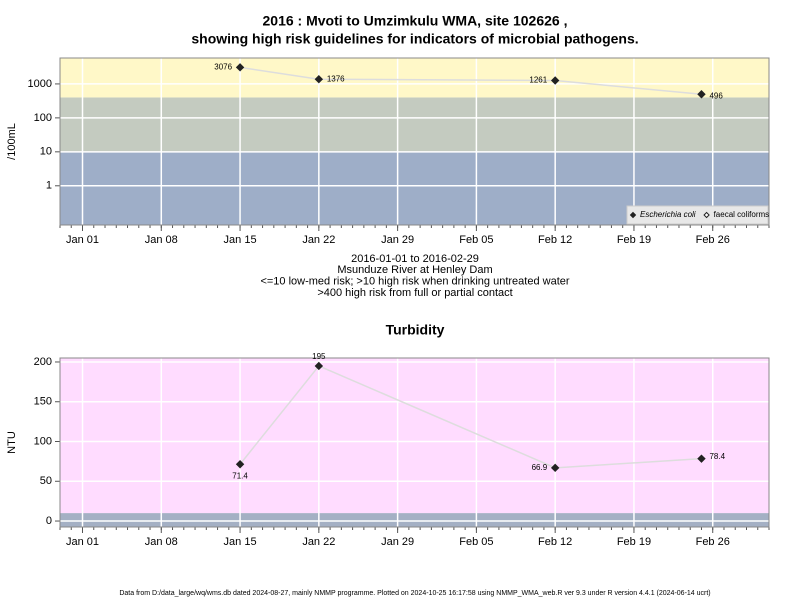 This screenshot has width=800, height=600. Describe the element at coordinates (697, 215) in the screenshot. I see `legend-box` at that location.